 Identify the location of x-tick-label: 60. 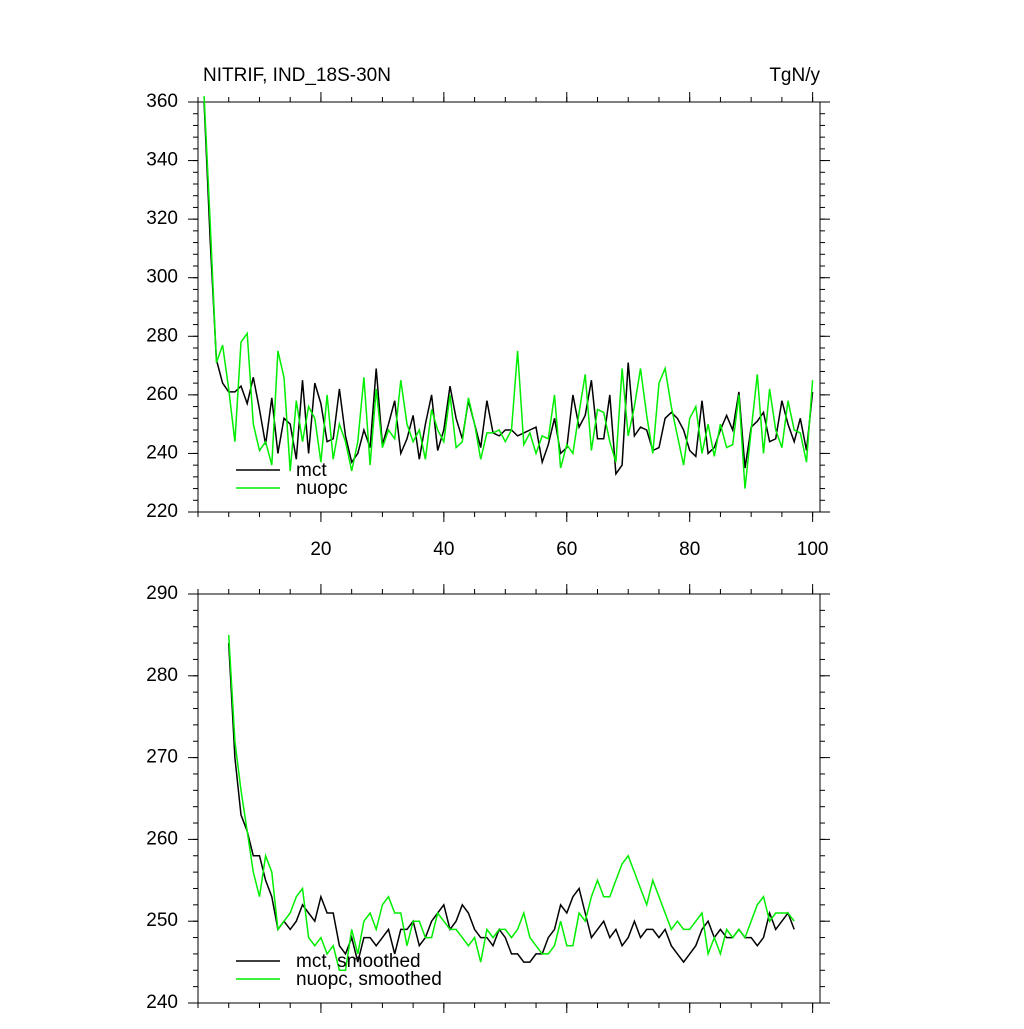
(566, 549).